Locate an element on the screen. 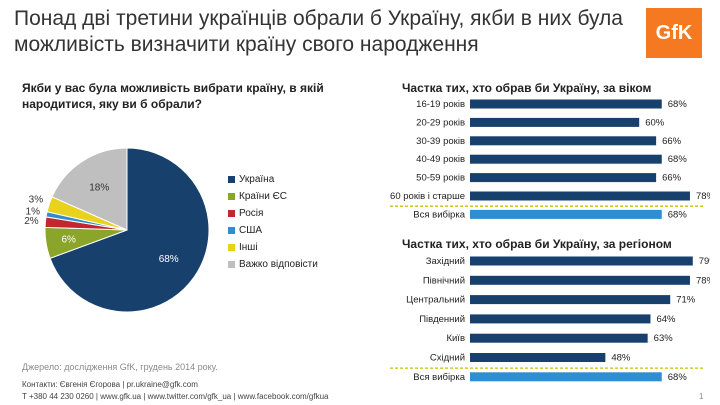  legend-item: Україна is located at coordinates (273, 179).